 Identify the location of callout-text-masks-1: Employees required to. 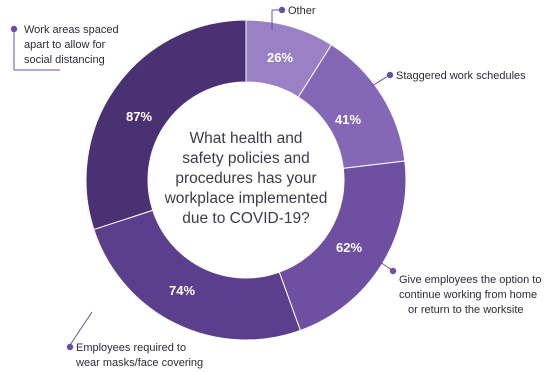
(131, 348).